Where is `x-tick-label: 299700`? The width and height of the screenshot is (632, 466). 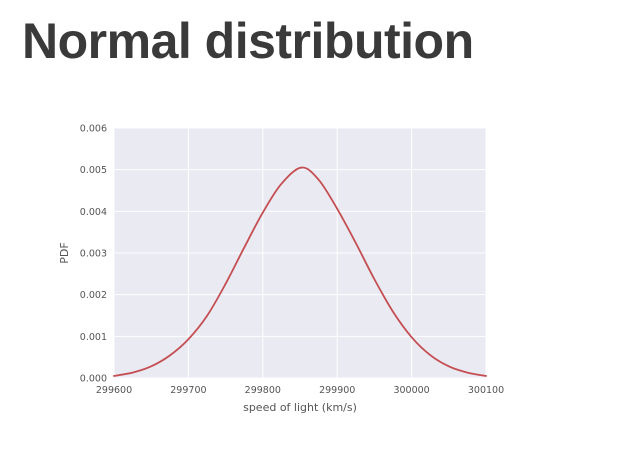
x-tick-label: 299700 is located at coordinates (188, 390).